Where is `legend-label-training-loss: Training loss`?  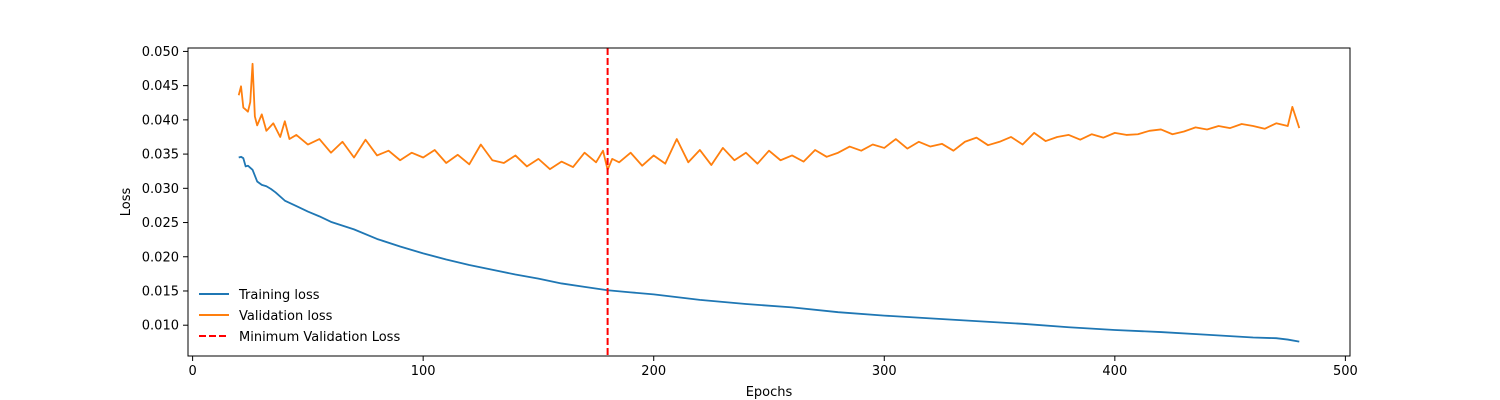
legend-label-training-loss: Training loss is located at coordinates (279, 295).